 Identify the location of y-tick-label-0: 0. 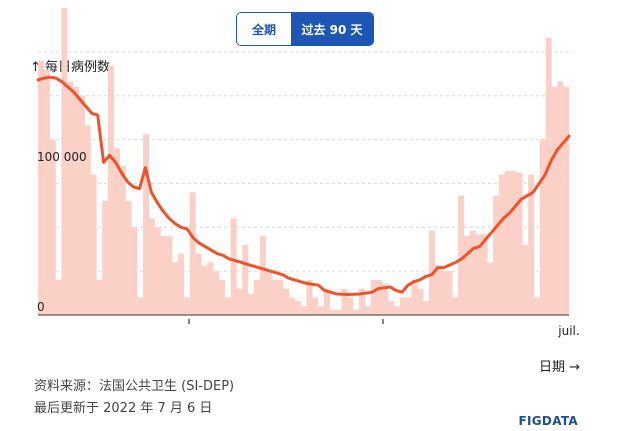
(41, 307).